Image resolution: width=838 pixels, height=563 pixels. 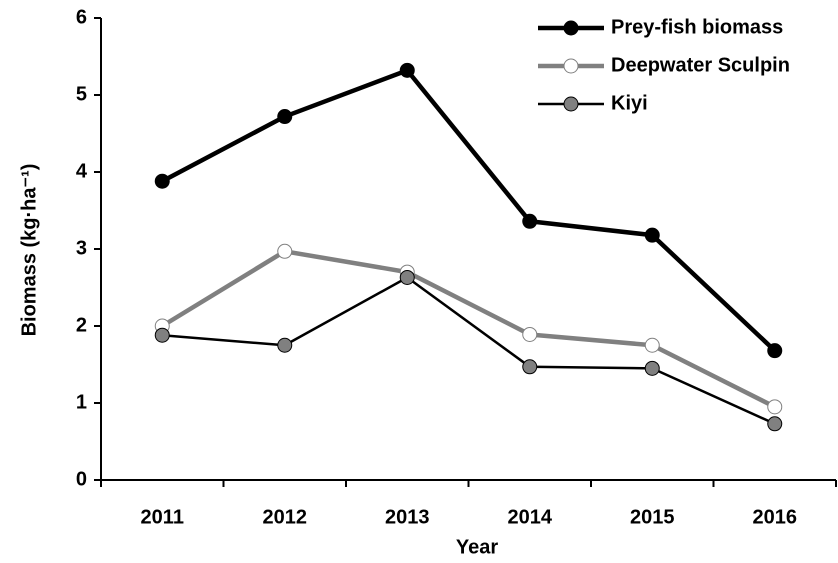 I want to click on y-tick-label: 3, so click(x=81, y=248).